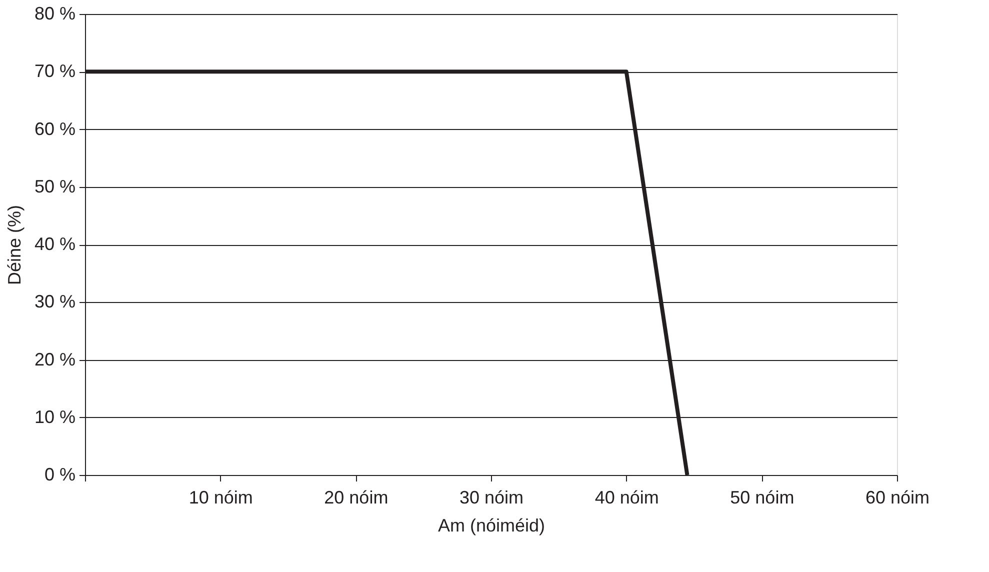 This screenshot has height=572, width=989. Describe the element at coordinates (55, 302) in the screenshot. I see `y-tick-label: 30 %` at that location.